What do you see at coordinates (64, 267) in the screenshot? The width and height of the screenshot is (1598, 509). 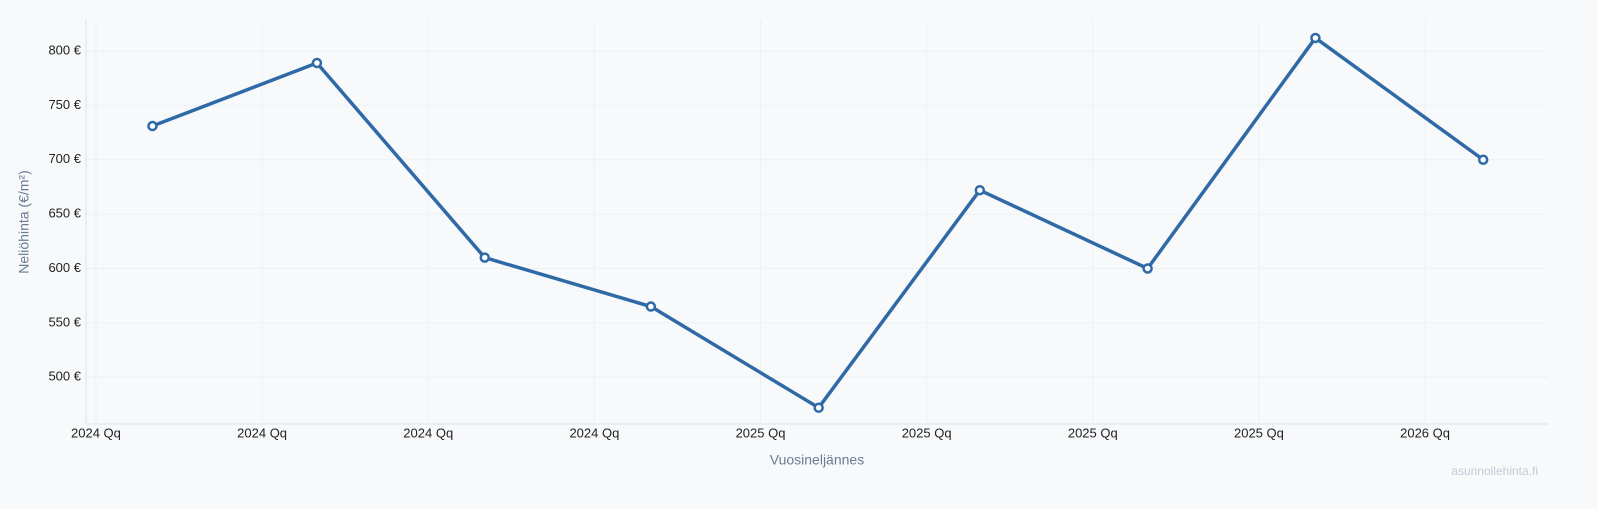 I see `y-tick-label: 600 €` at bounding box center [64, 267].